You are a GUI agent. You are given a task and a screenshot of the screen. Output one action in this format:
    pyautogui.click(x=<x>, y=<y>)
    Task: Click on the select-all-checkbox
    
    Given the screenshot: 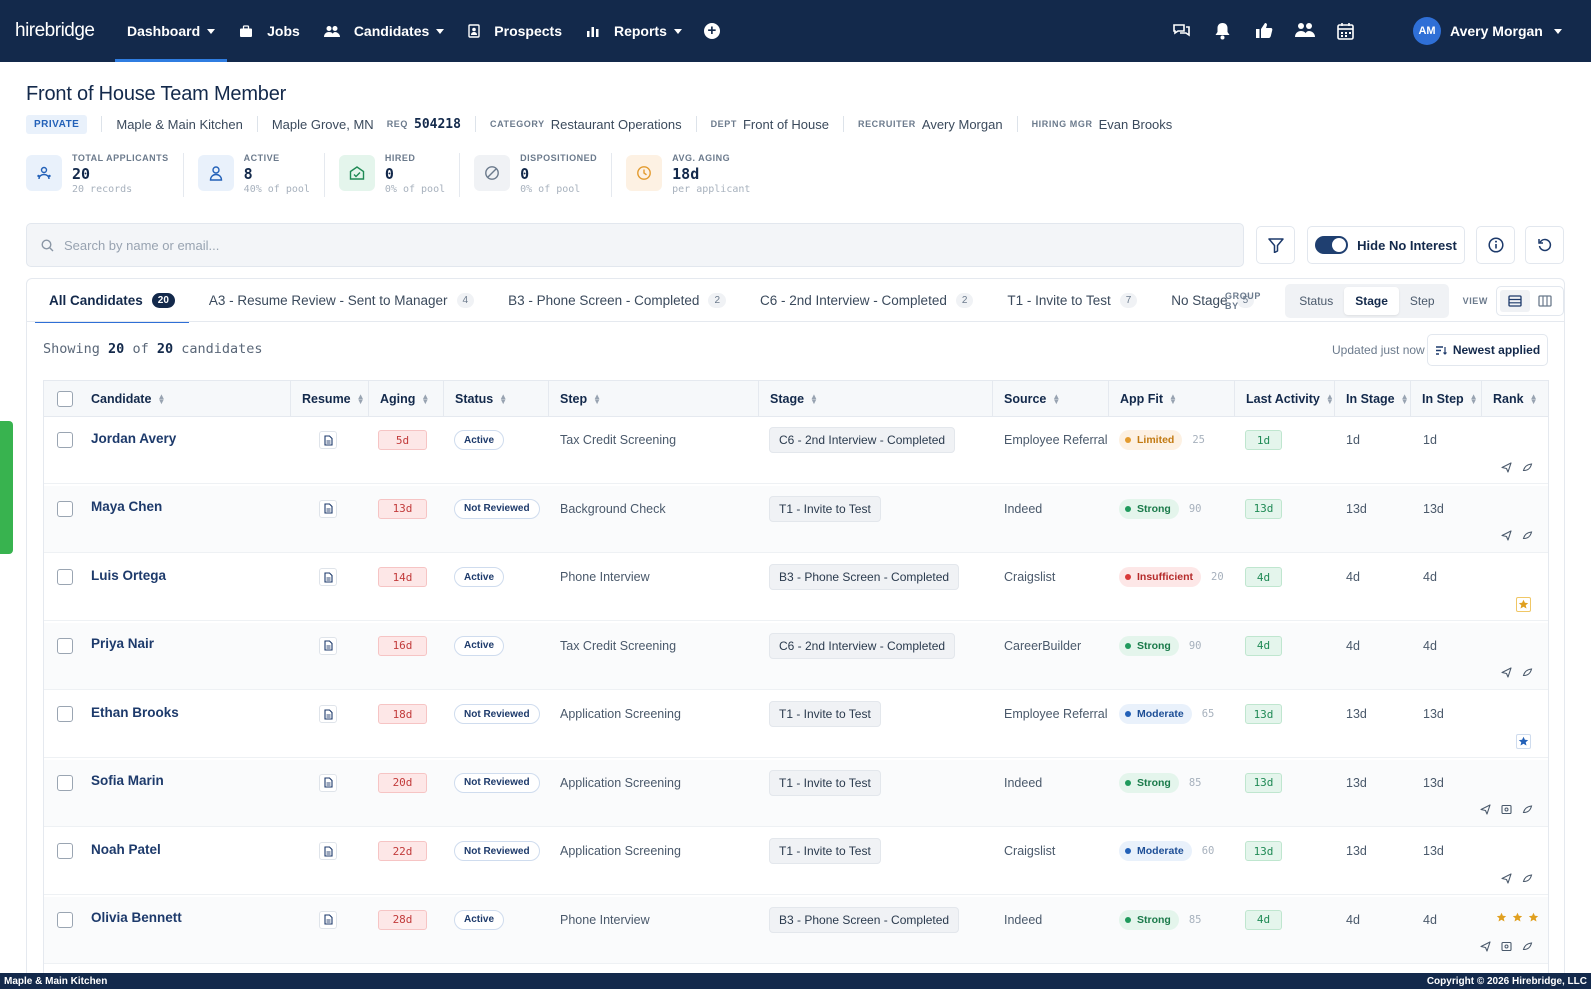 What is the action you would take?
    pyautogui.click(x=65, y=399)
    